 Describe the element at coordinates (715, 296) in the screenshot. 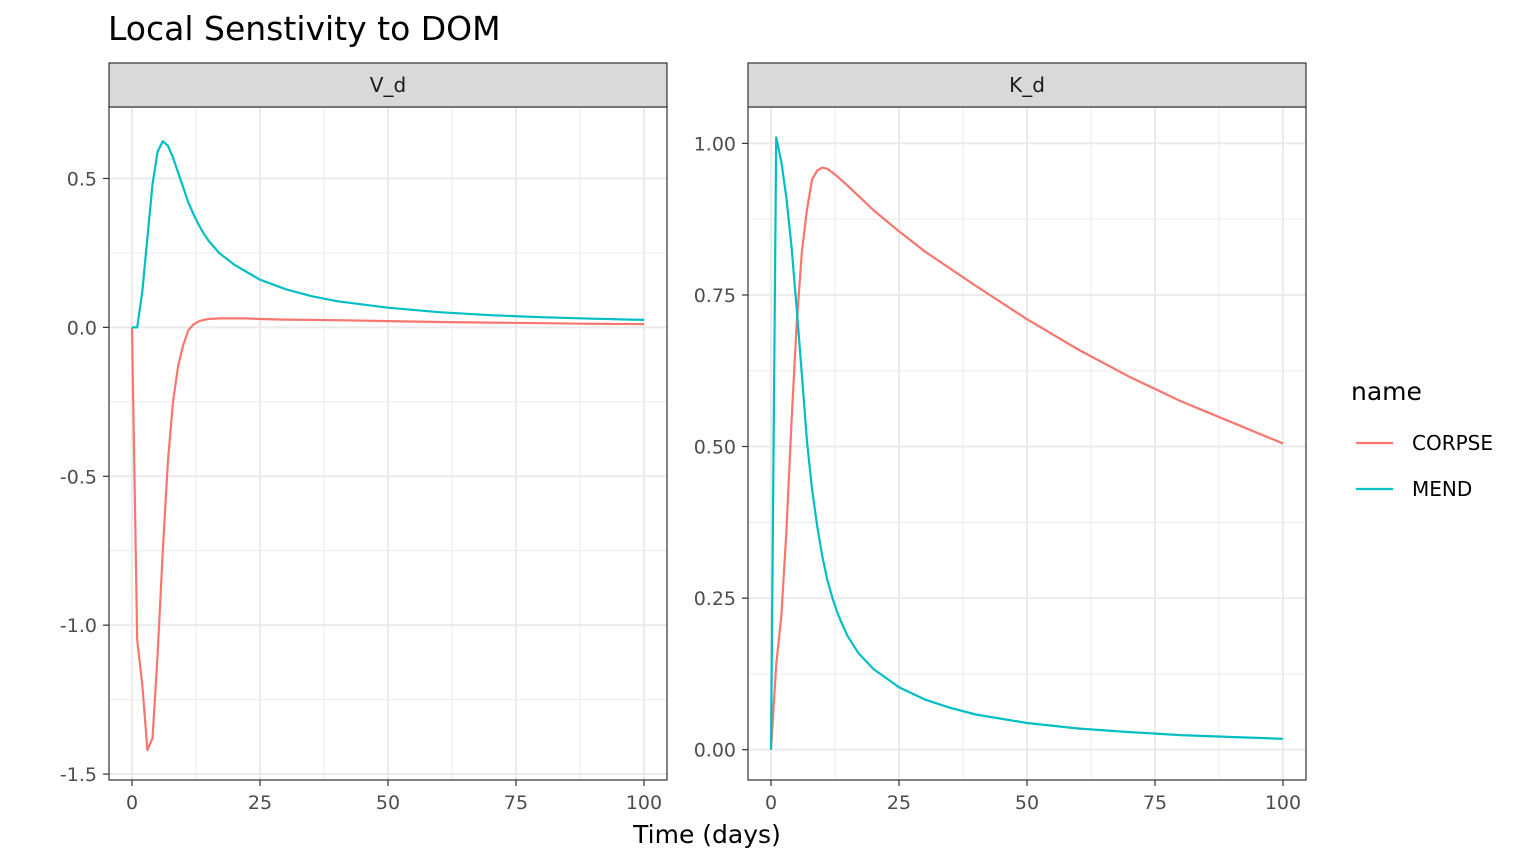

I see `y-tick-label: 0.75` at that location.